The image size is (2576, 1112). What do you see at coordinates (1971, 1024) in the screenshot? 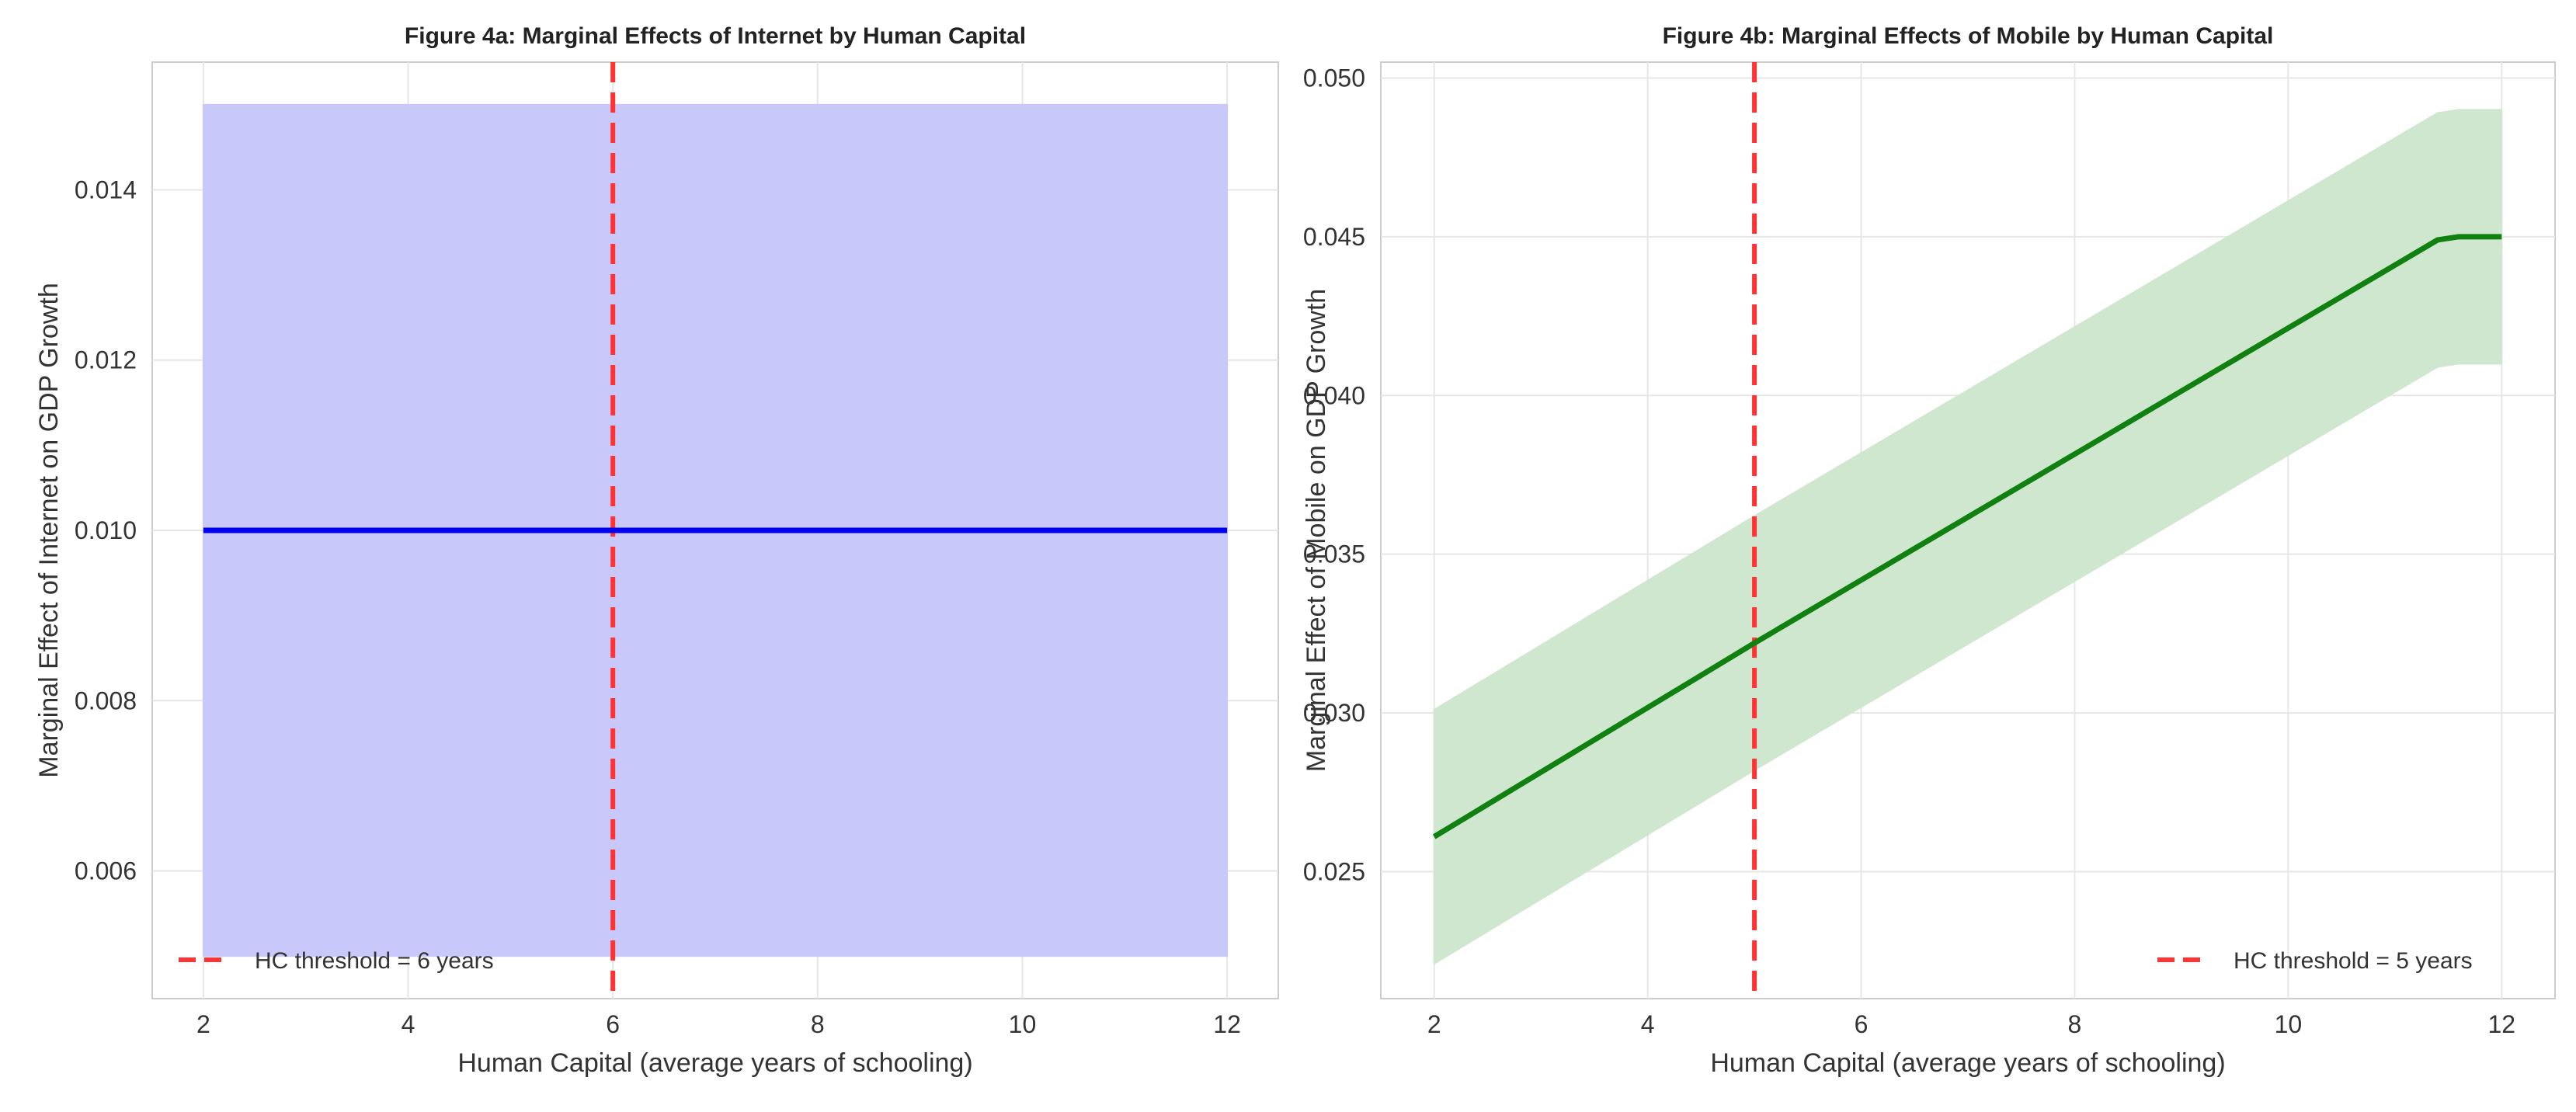
I see `chart-b-x-ticks: 2 4 6 8 10 12` at bounding box center [1971, 1024].